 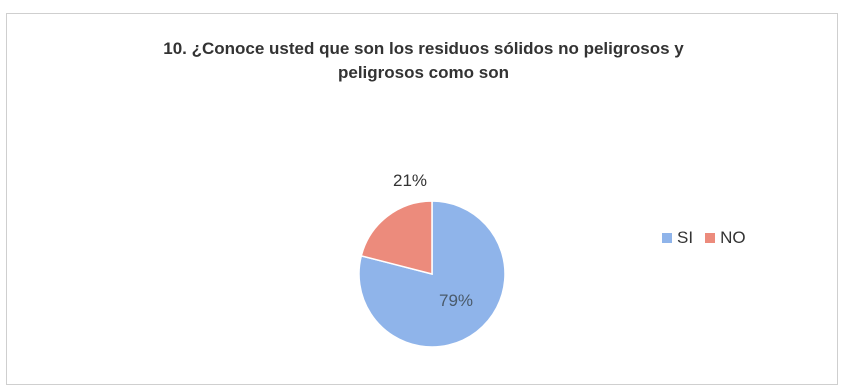 I want to click on chart-title-line-2: peligrosos como son, so click(x=423, y=72).